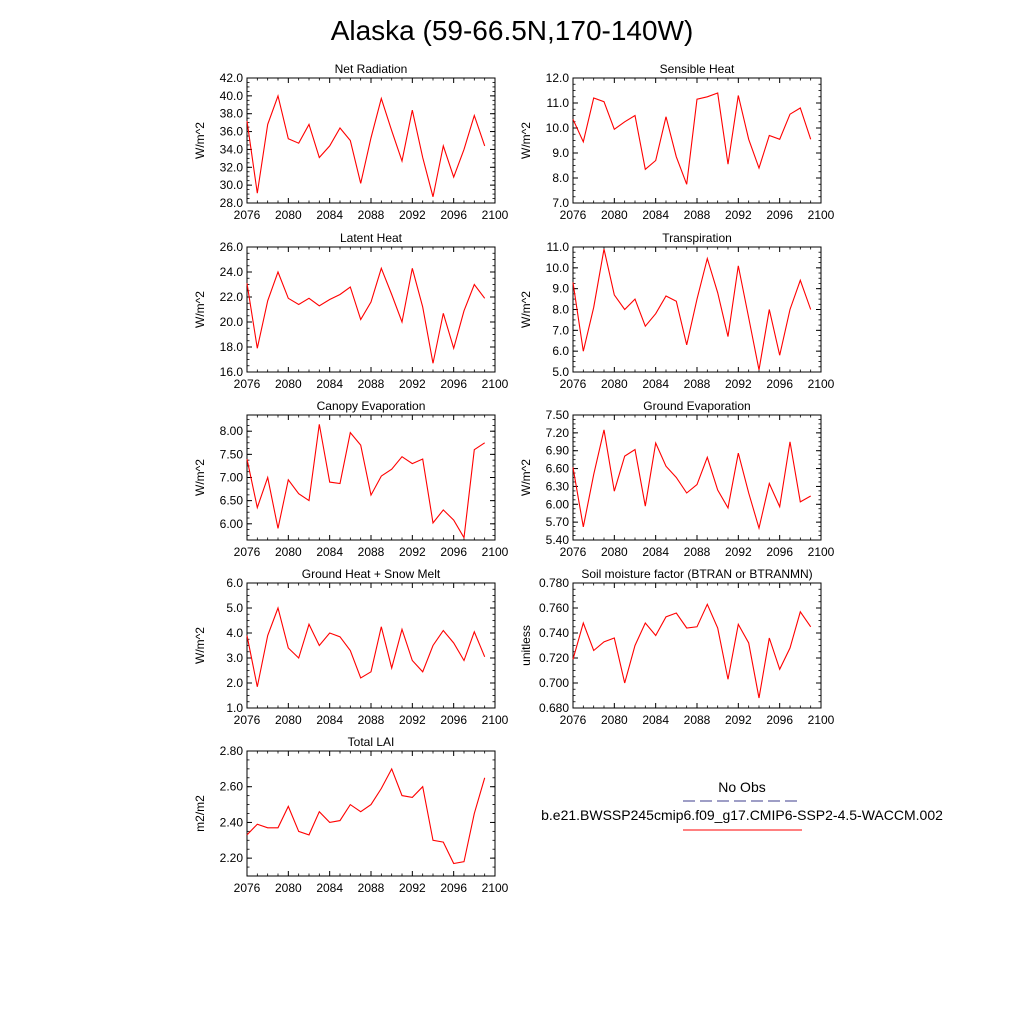 Image resolution: width=1024 pixels, height=1024 pixels. Describe the element at coordinates (558, 451) in the screenshot. I see `y-tick-label: 6.90` at that location.